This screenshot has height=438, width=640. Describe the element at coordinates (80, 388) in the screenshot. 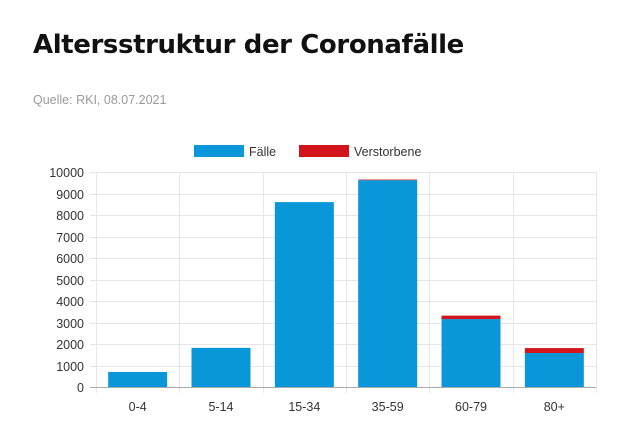

I see `y-tick-label: 0` at that location.